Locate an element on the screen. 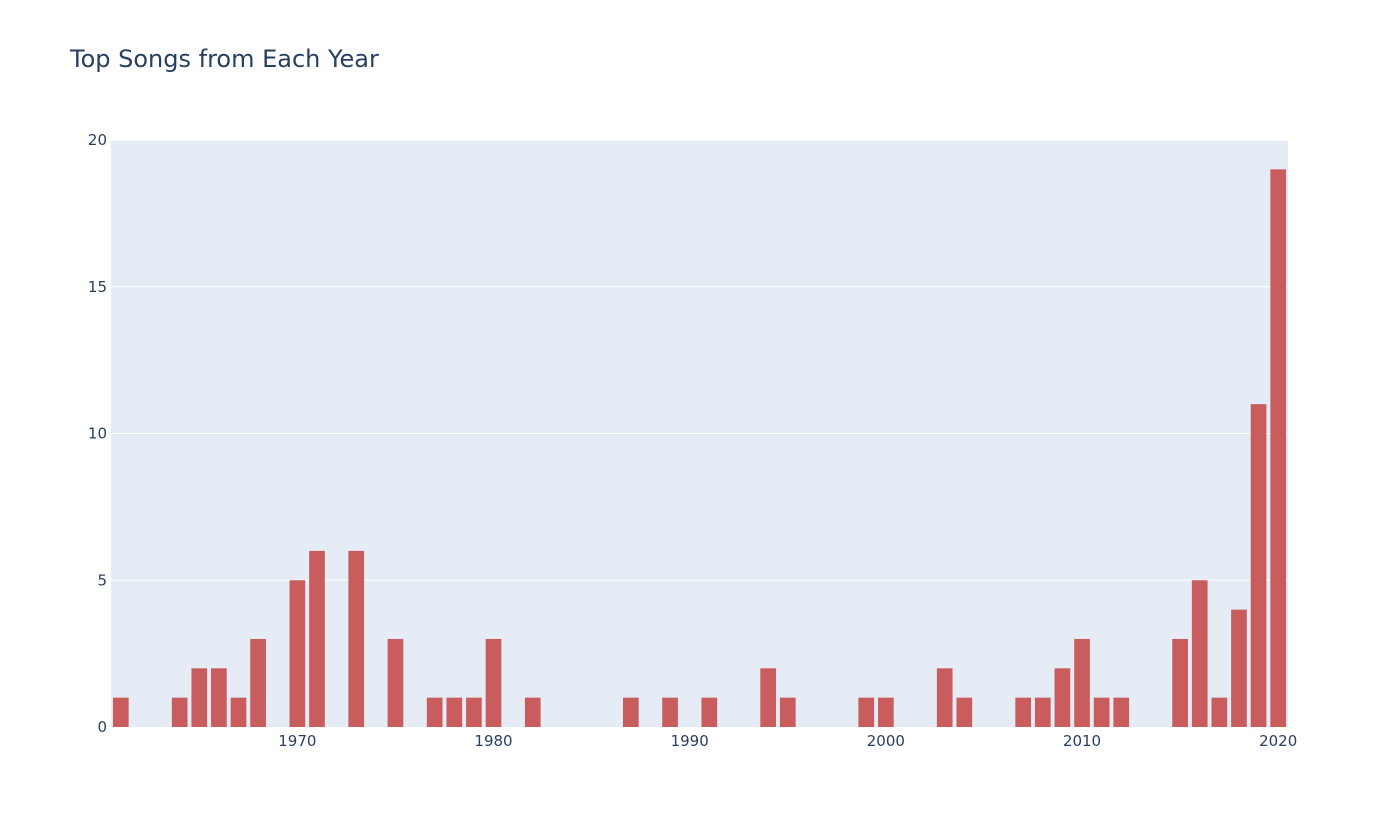 This screenshot has width=1400, height=840. bar-2007 is located at coordinates (1023, 712).